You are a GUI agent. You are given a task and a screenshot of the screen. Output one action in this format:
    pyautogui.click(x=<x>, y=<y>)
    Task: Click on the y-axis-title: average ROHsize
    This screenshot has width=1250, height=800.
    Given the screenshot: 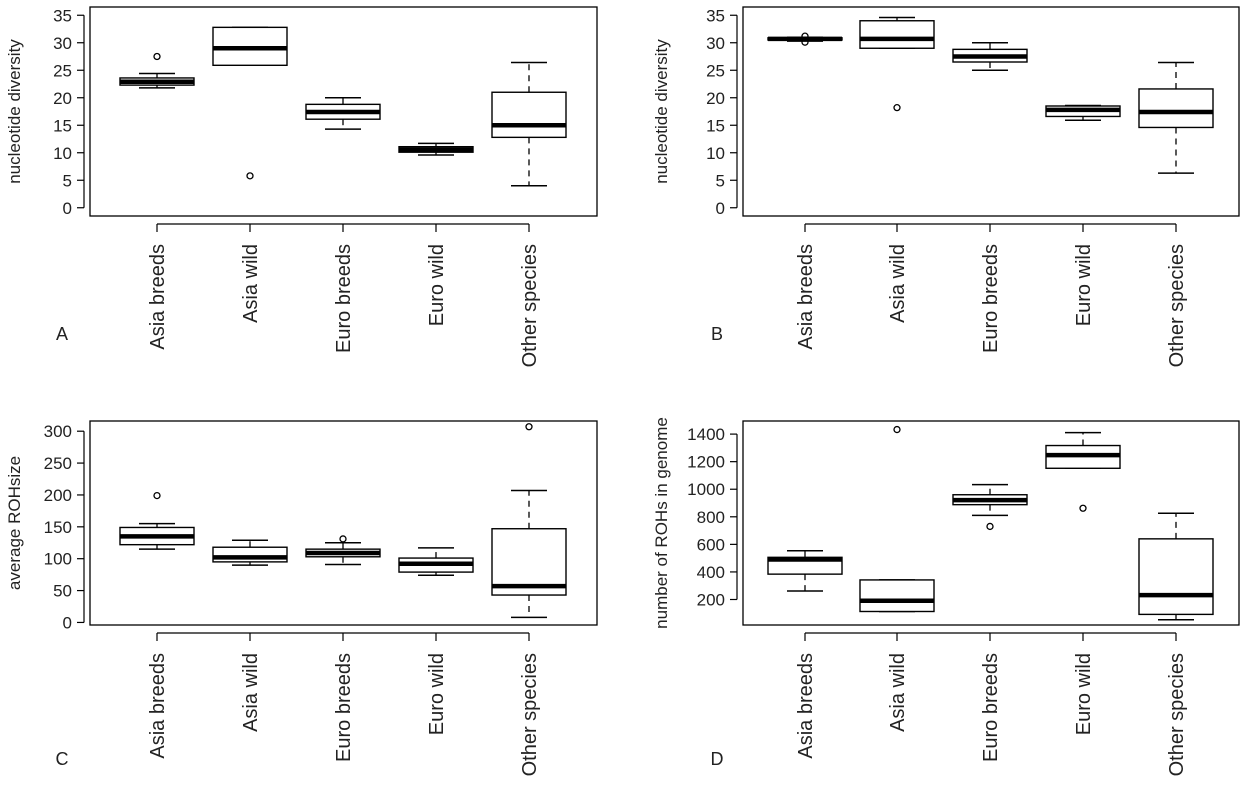 What is the action you would take?
    pyautogui.click(x=14, y=523)
    